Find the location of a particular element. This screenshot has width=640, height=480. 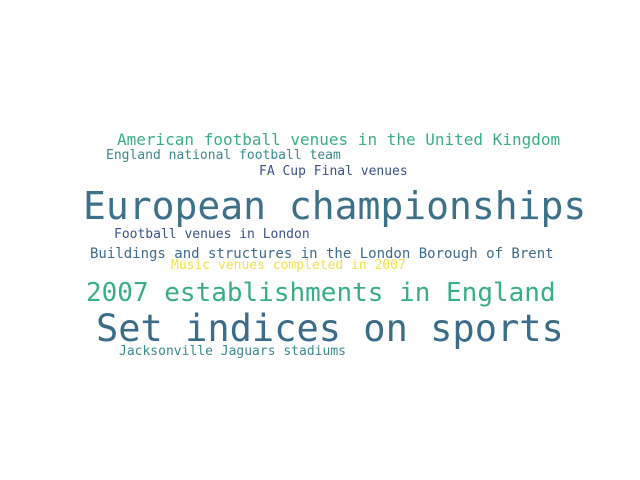

word-2007-establishments-in-england: 2007 establishments in England is located at coordinates (321, 293).